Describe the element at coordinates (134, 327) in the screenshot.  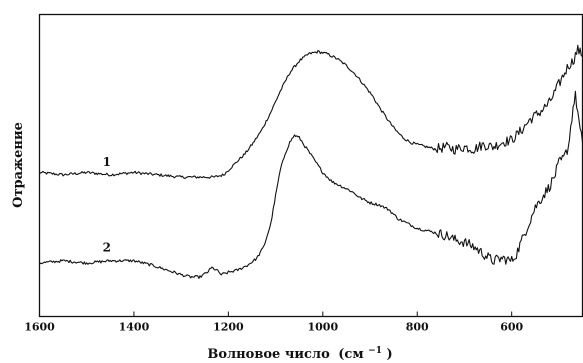
I see `x-tick-label: 1400` at that location.